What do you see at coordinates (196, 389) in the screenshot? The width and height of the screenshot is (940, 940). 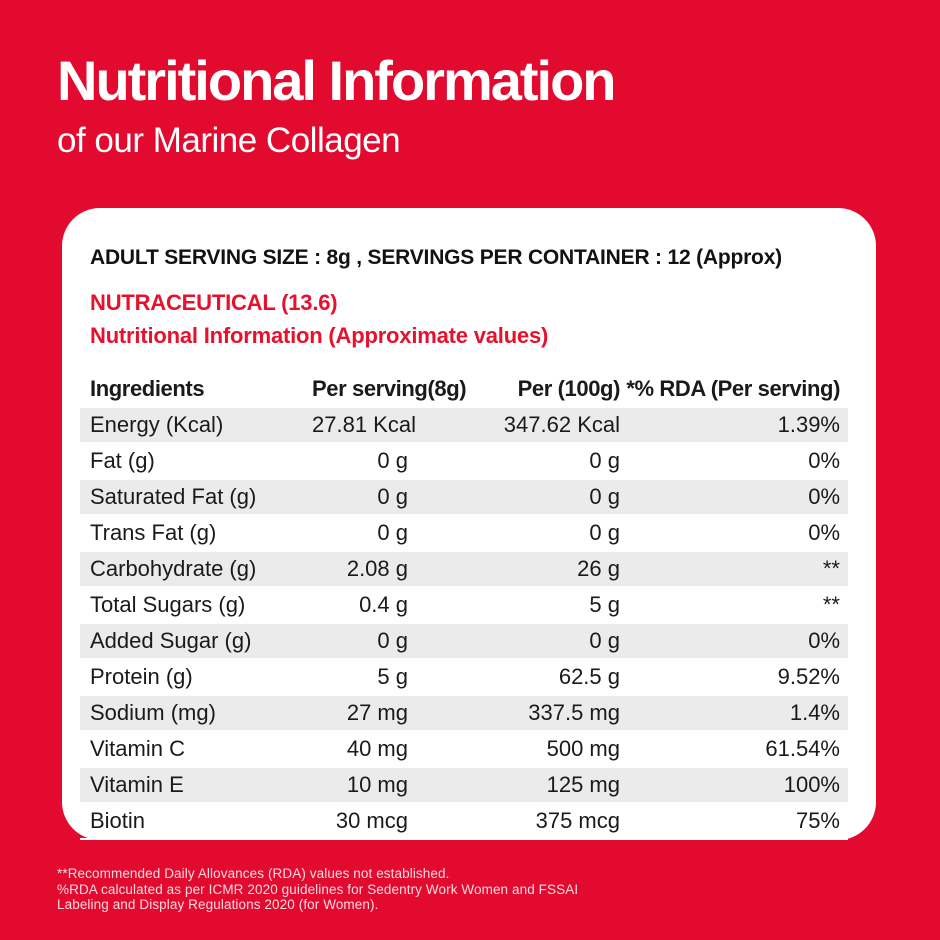 I see `ingredient-header: Ingredients` at bounding box center [196, 389].